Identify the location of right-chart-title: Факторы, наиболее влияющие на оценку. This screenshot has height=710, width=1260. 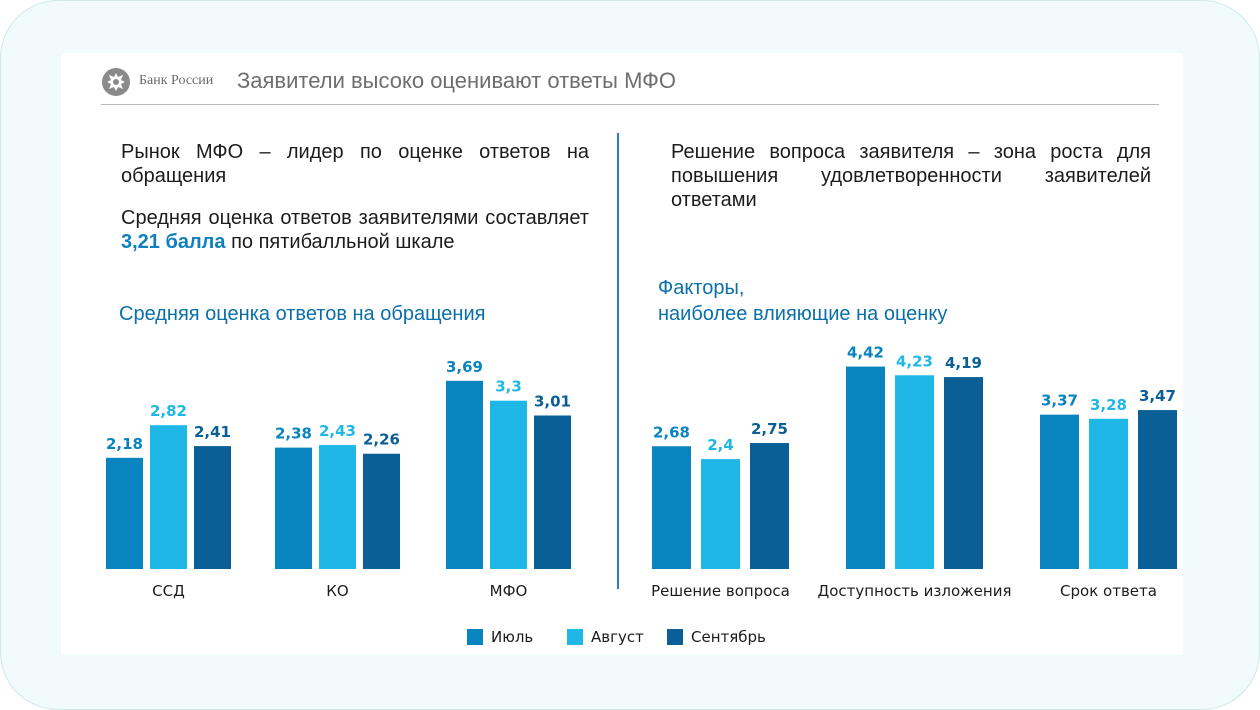
(802, 301).